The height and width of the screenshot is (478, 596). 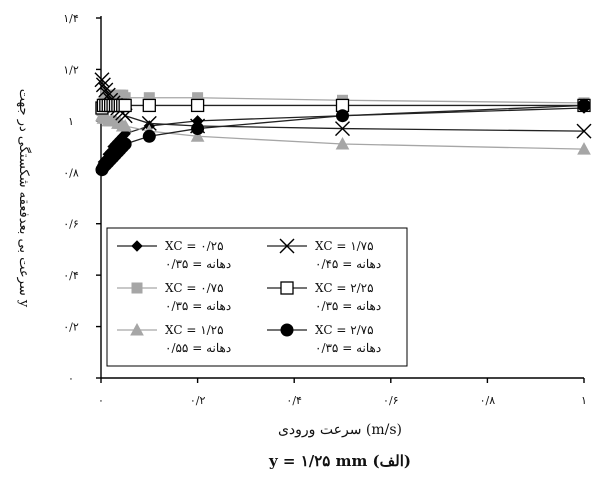 I want to click on legend-item: XC = ۲/۲۵ ۰/۳۵ = دهانه, so click(x=324, y=297).